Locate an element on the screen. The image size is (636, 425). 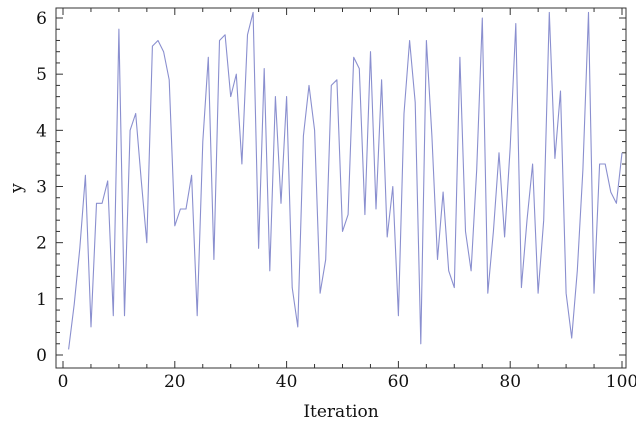
y-tick-label: 2 is located at coordinates (41, 244).